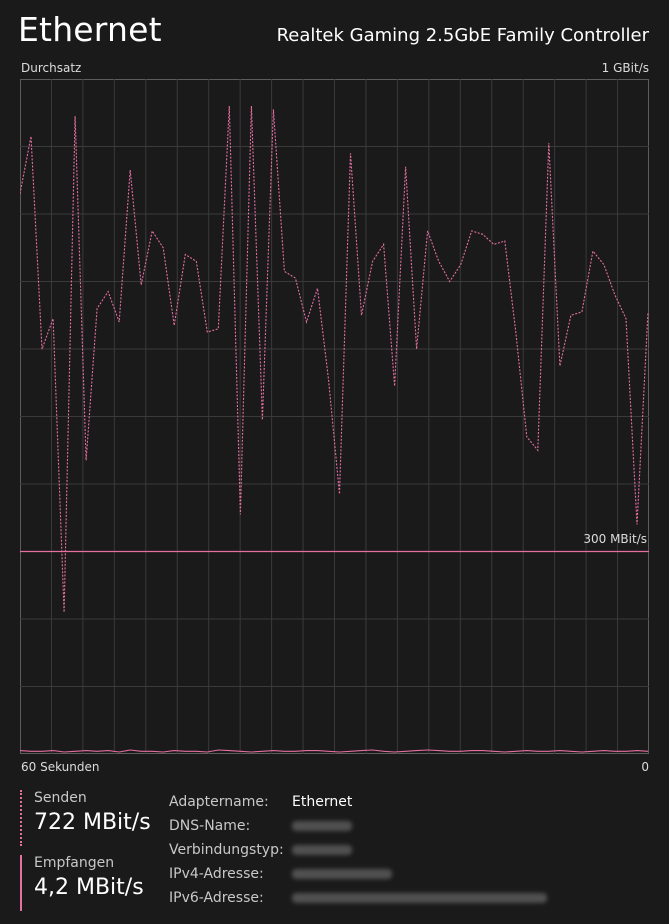 This screenshot has height=924, width=669. I want to click on property-key: IPv4-Adresse:, so click(216, 874).